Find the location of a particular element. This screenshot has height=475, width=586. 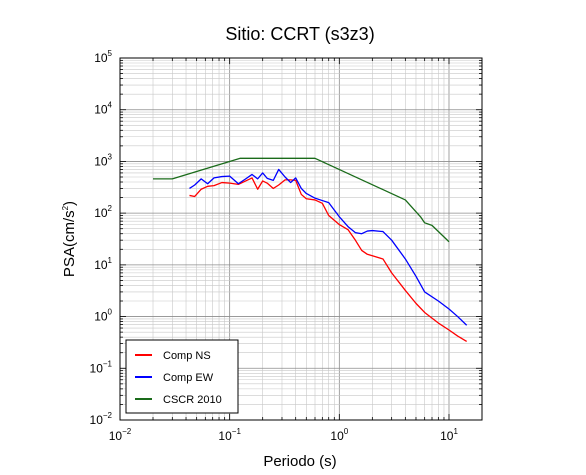

y-tick-label-exp: 3 is located at coordinates (110, 156).